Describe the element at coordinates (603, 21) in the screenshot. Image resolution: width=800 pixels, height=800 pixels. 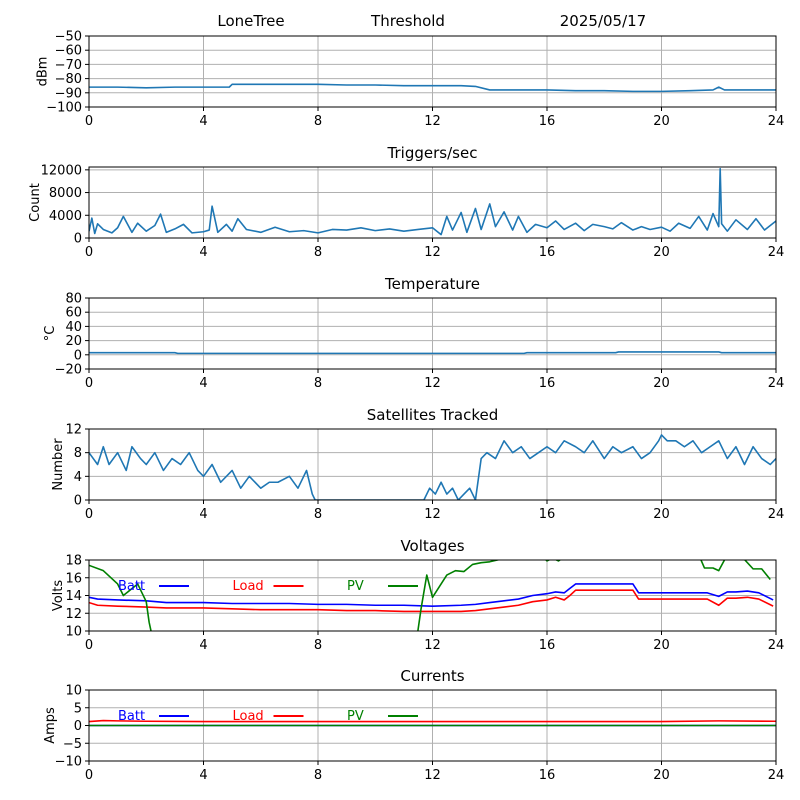
I see `date-label: 2025/05/17` at that location.